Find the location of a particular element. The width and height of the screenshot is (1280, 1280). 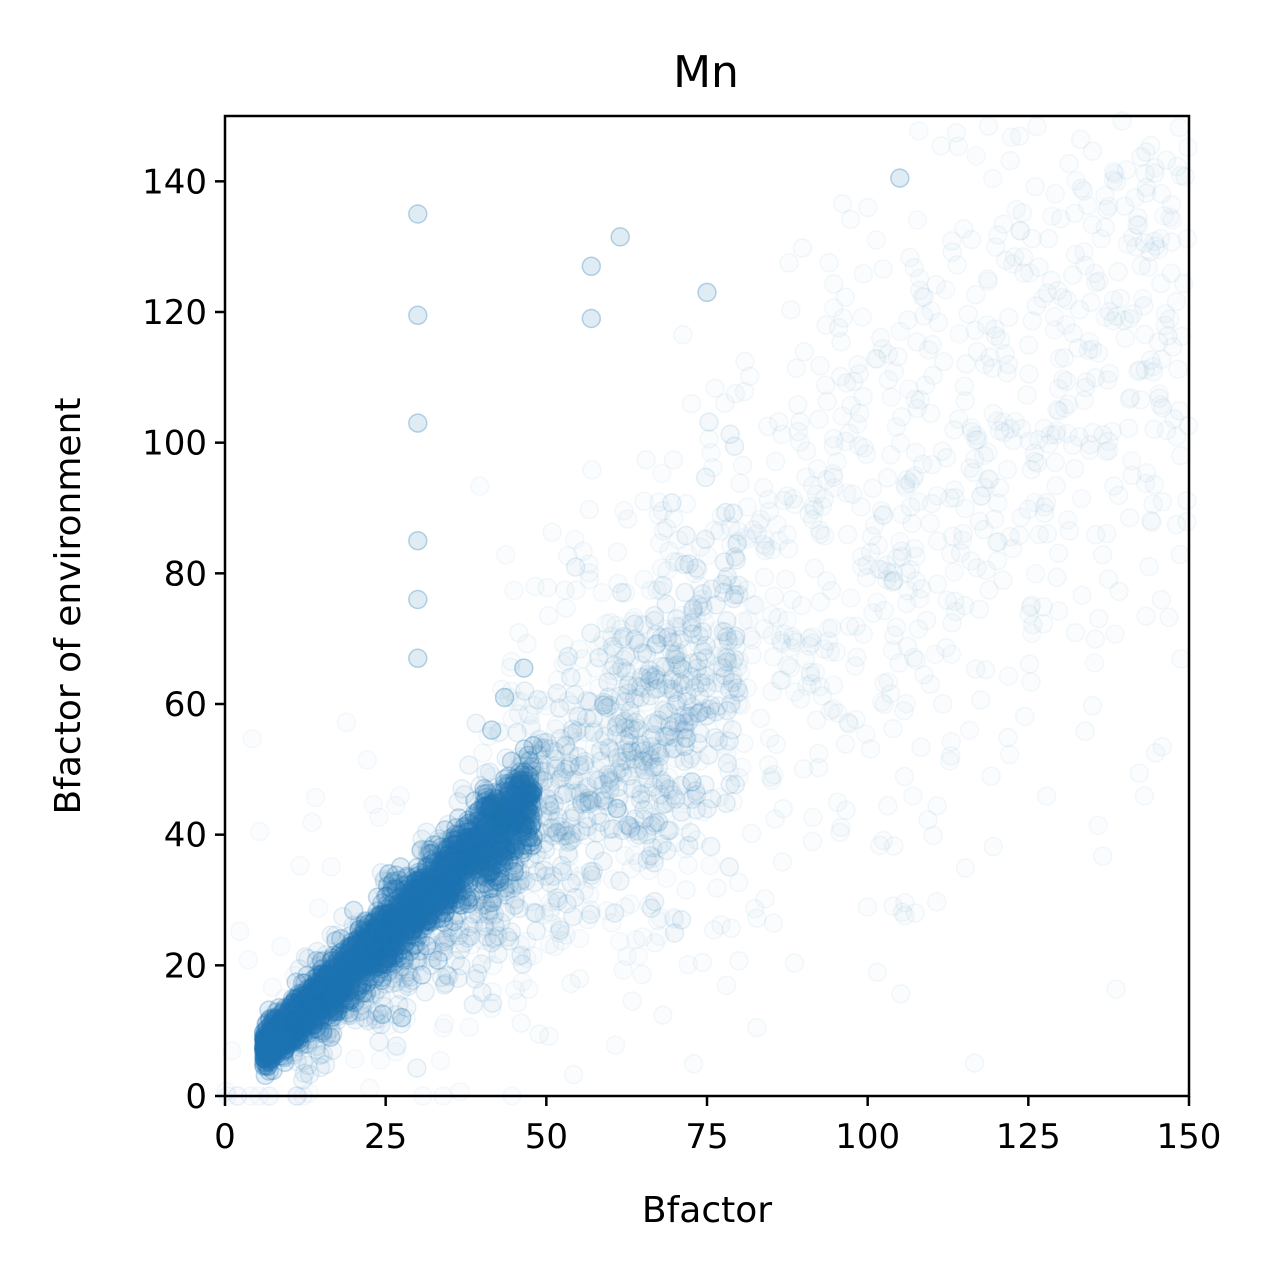

y-tick-label: 140 is located at coordinates (174, 182).